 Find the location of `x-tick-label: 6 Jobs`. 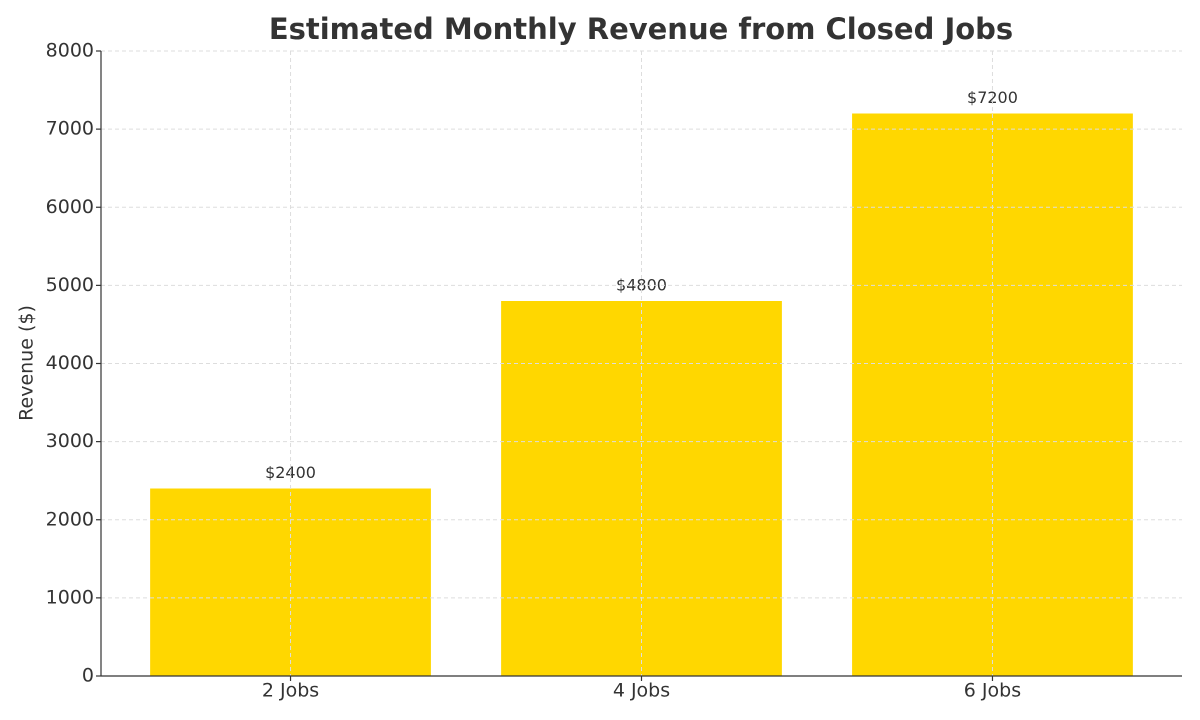

x-tick-label: 6 Jobs is located at coordinates (992, 691).